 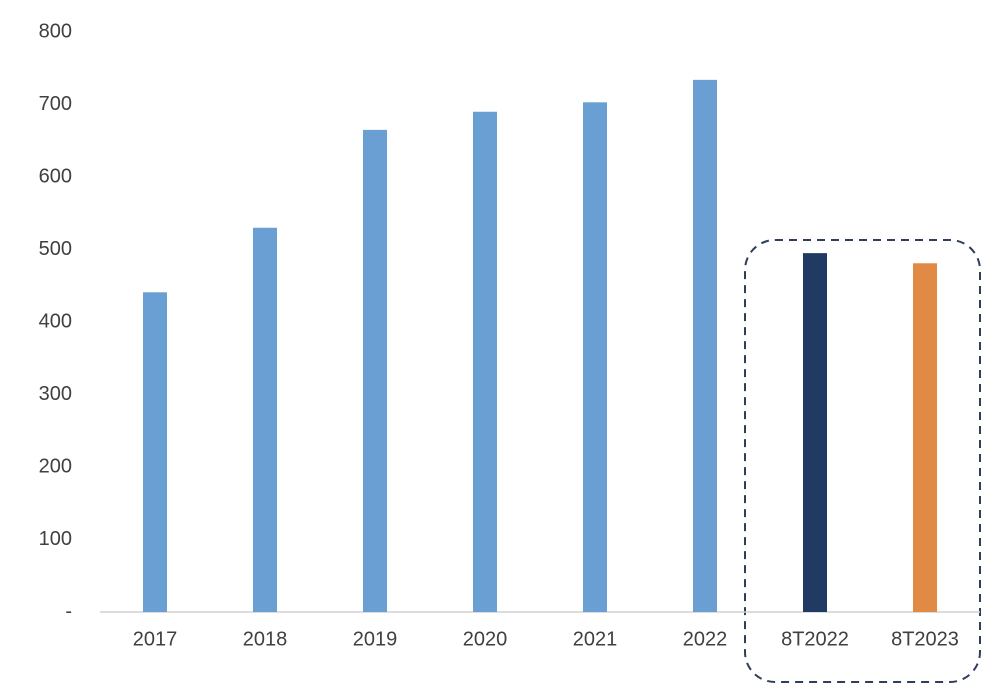 What do you see at coordinates (55, 176) in the screenshot?
I see `y-tick-label: 600` at bounding box center [55, 176].